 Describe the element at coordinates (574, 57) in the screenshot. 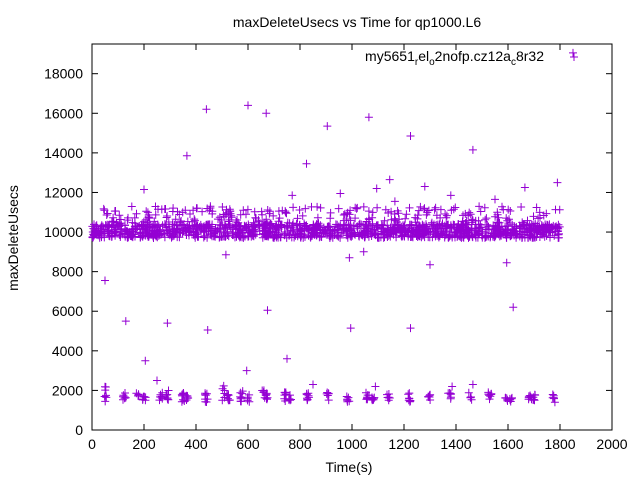

I see `legend-marker-plus` at that location.